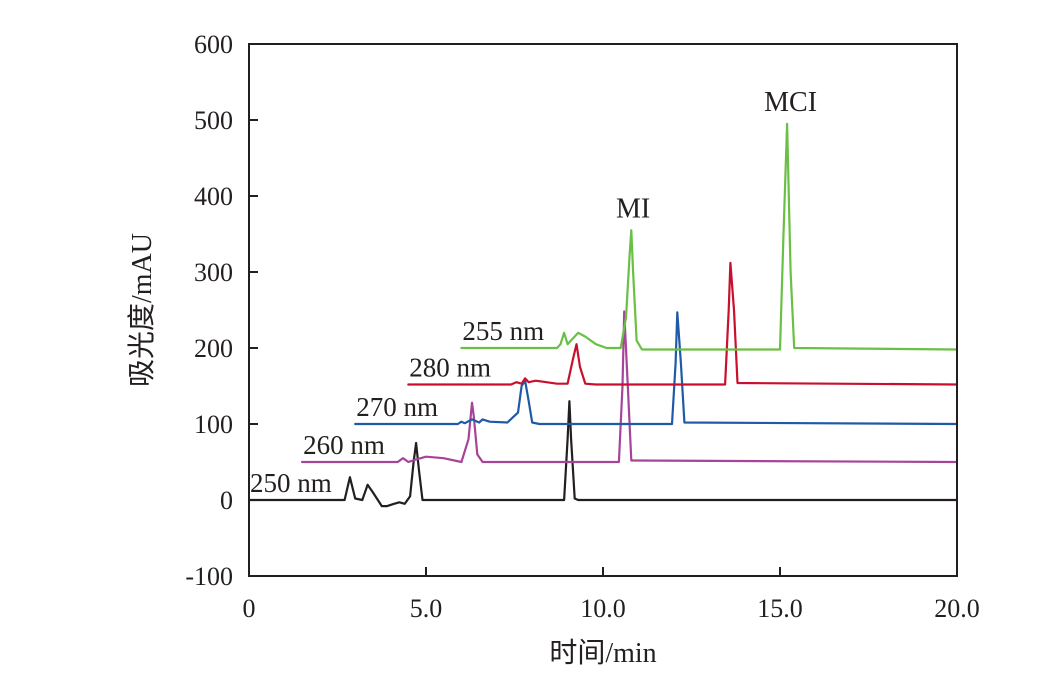  I want to click on peak-labels: MI MCI, so click(716, 155).